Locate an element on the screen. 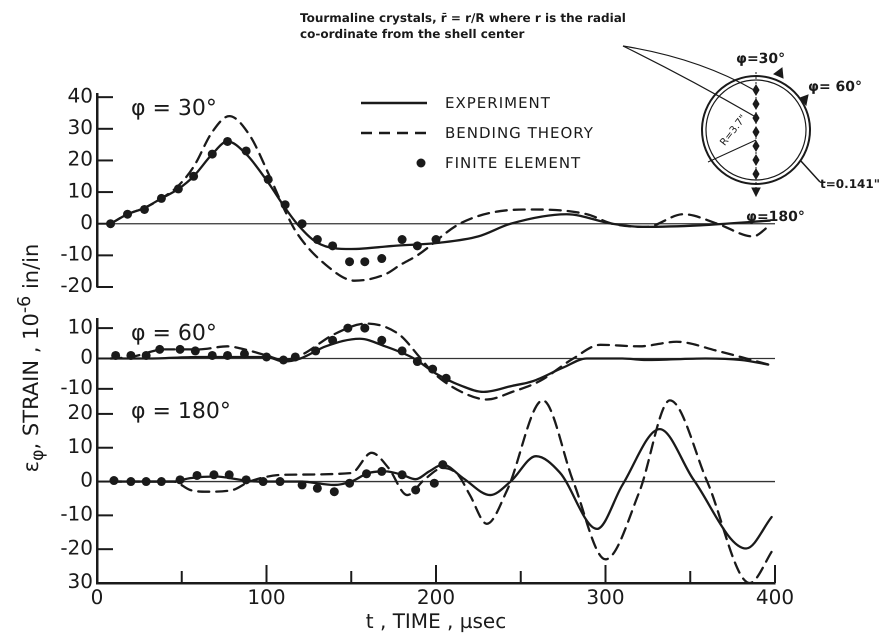 The width and height of the screenshot is (895, 642). text: φ= 60° is located at coordinates (835, 87).